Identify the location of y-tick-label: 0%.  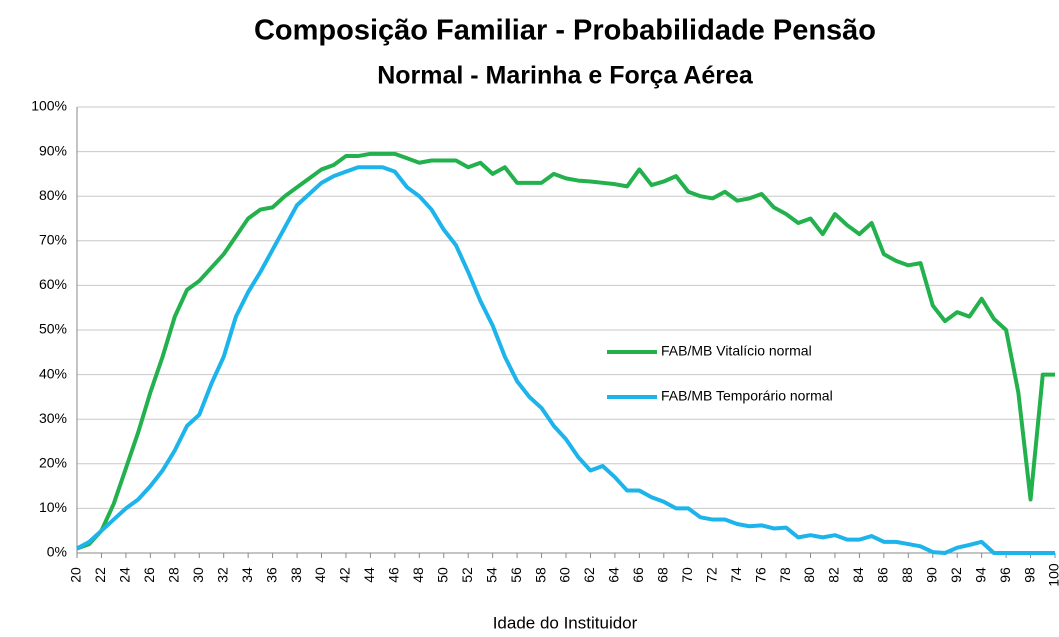
(57, 552).